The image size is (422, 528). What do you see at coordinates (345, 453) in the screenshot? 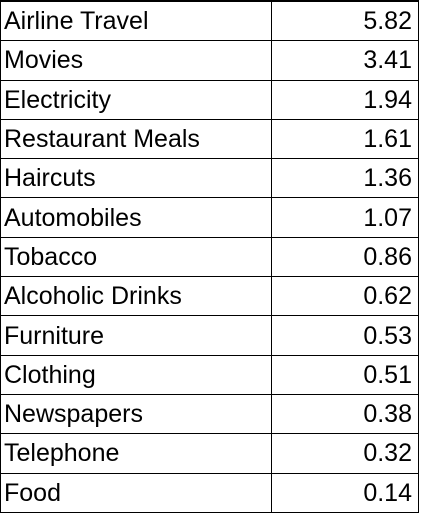
I see `item-value-cell: 0.32` at bounding box center [345, 453].